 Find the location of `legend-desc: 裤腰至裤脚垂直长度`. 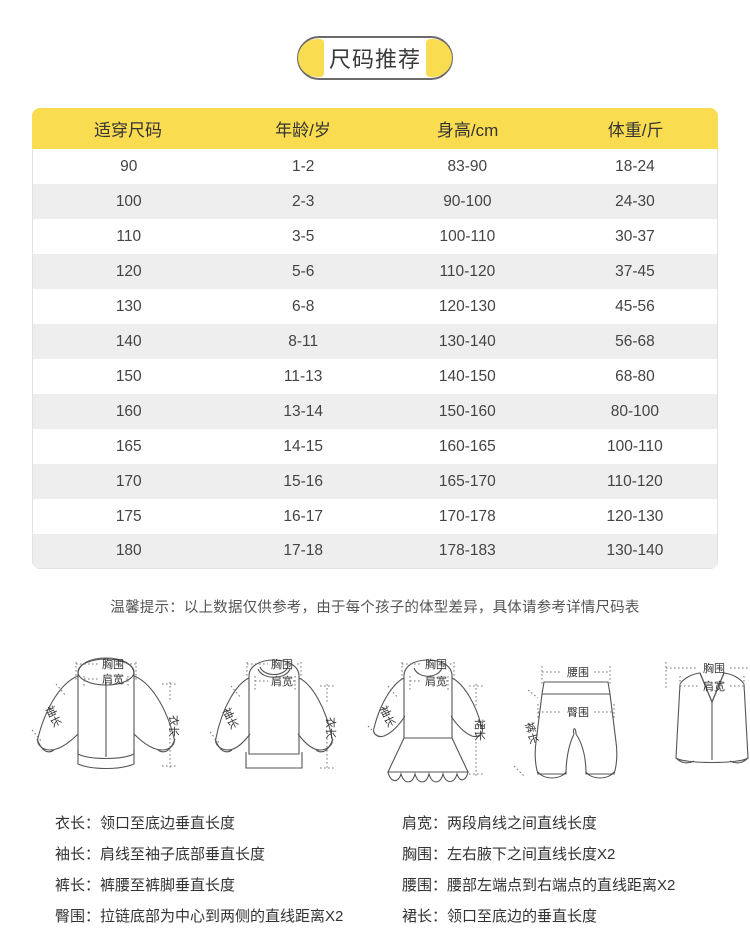

legend-desc: 裤腰至裤脚垂直长度 is located at coordinates (168, 885).